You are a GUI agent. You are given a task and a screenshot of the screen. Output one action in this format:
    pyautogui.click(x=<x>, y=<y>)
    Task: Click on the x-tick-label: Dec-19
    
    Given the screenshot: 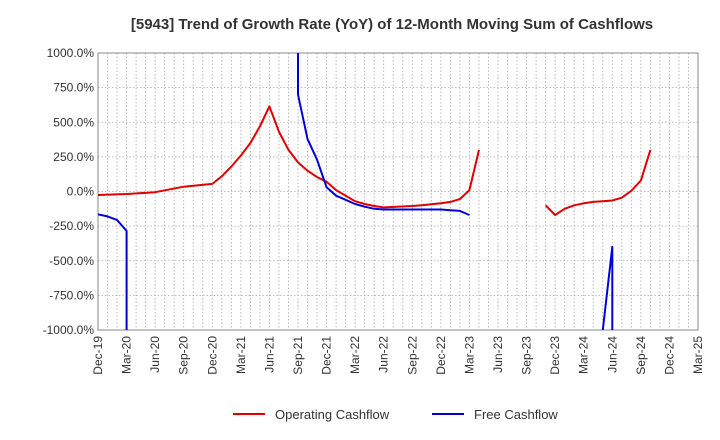 What is the action you would take?
    pyautogui.click(x=98, y=355)
    